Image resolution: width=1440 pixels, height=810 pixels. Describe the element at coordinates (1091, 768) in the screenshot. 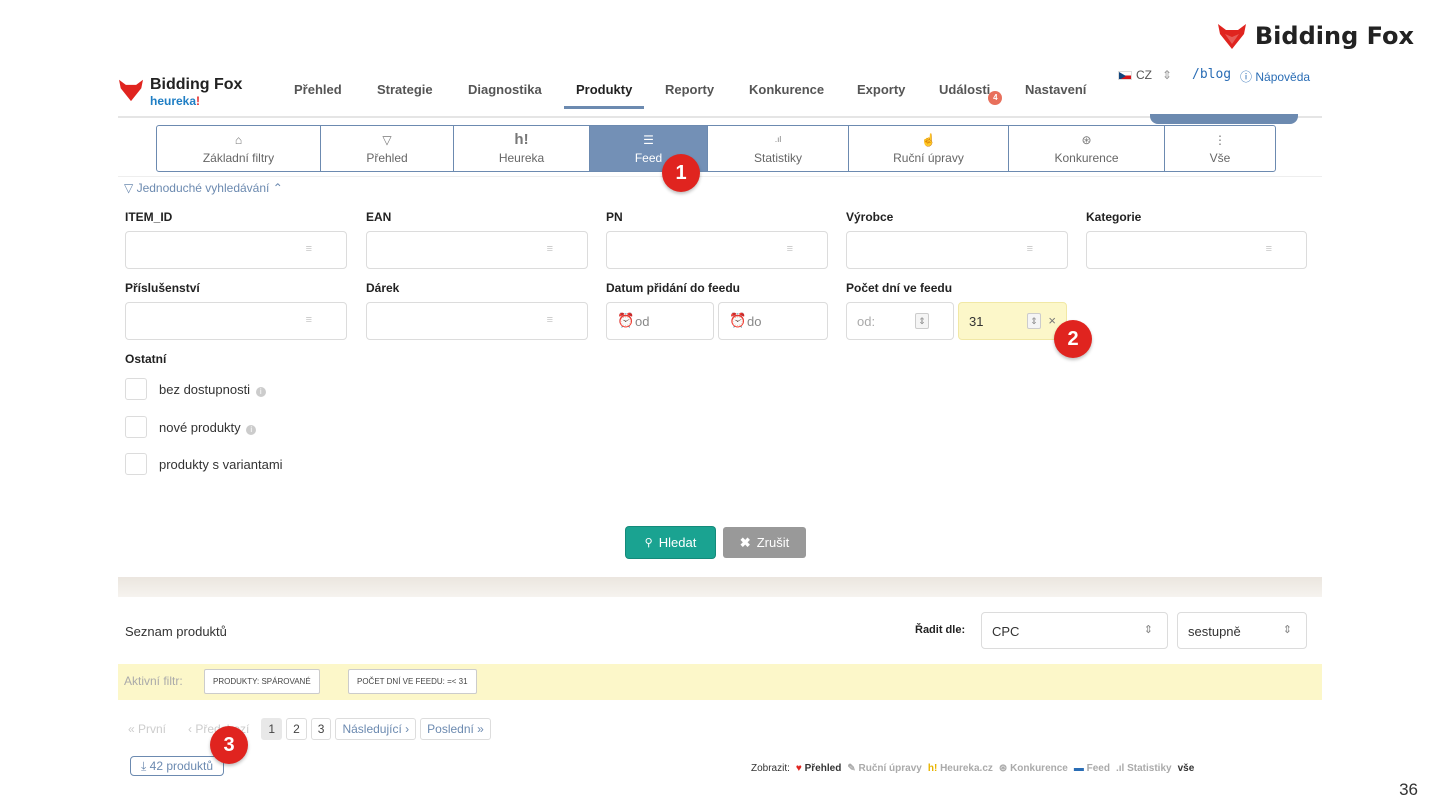

I see `show-feed: ▬ Feed` at that location.